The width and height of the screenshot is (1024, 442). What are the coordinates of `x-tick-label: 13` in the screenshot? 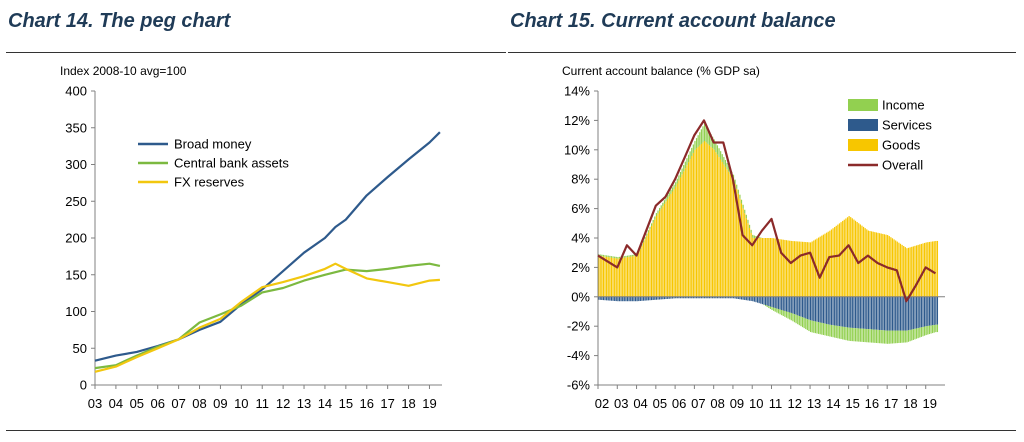 It's located at (304, 403).